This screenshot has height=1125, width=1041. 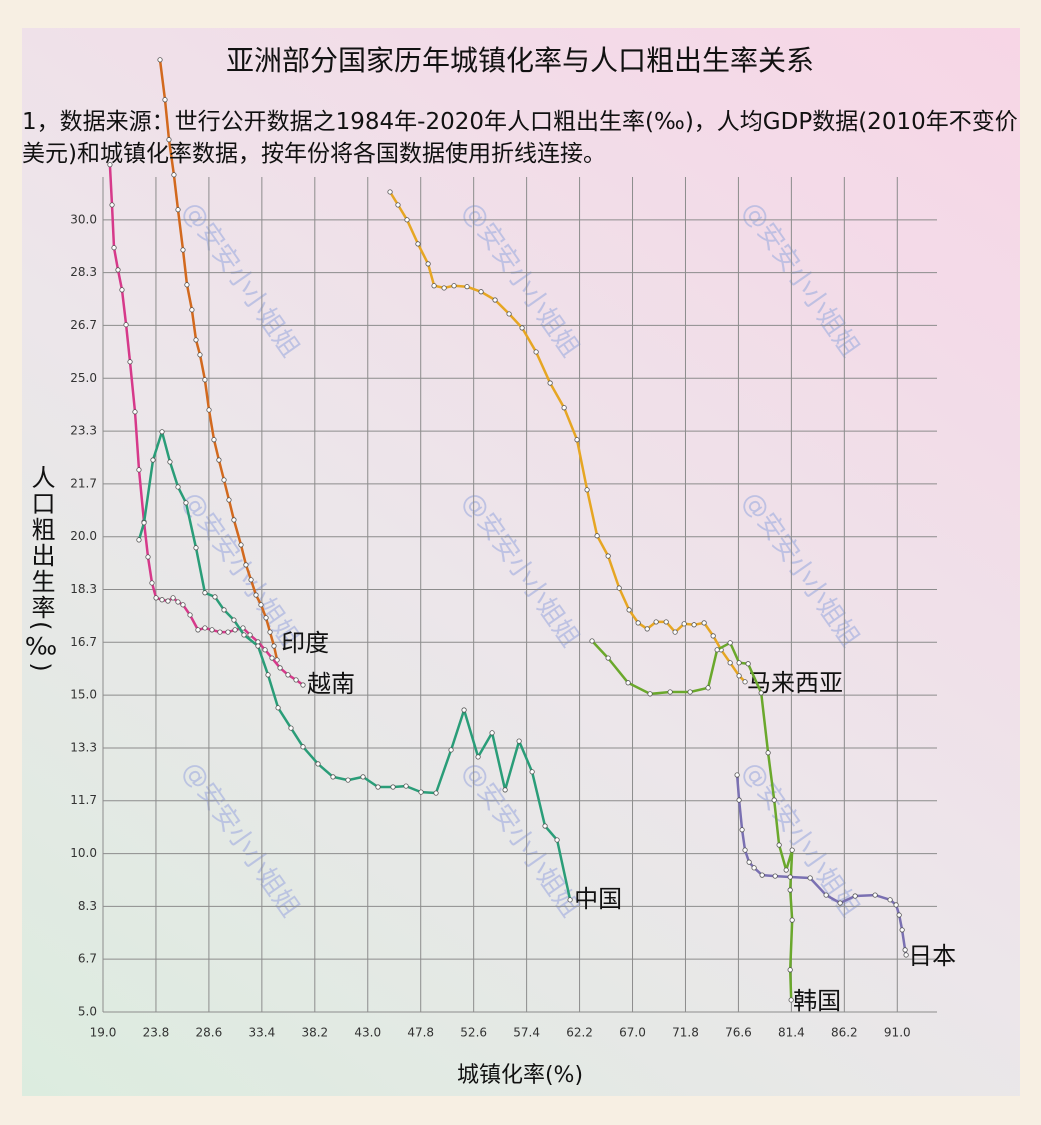 I want to click on chart-title: 亚洲部分国家历年城镇化率与人口粗出生率关系, so click(x=520, y=60).